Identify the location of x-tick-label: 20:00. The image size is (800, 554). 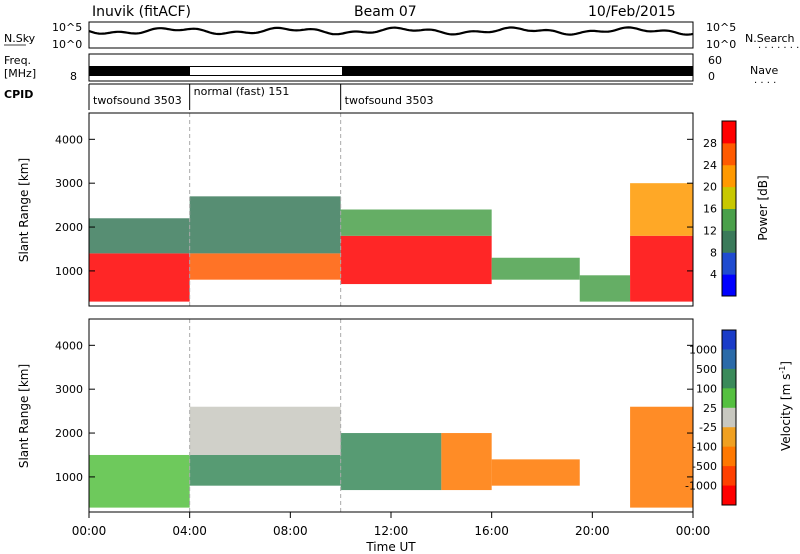
(592, 531).